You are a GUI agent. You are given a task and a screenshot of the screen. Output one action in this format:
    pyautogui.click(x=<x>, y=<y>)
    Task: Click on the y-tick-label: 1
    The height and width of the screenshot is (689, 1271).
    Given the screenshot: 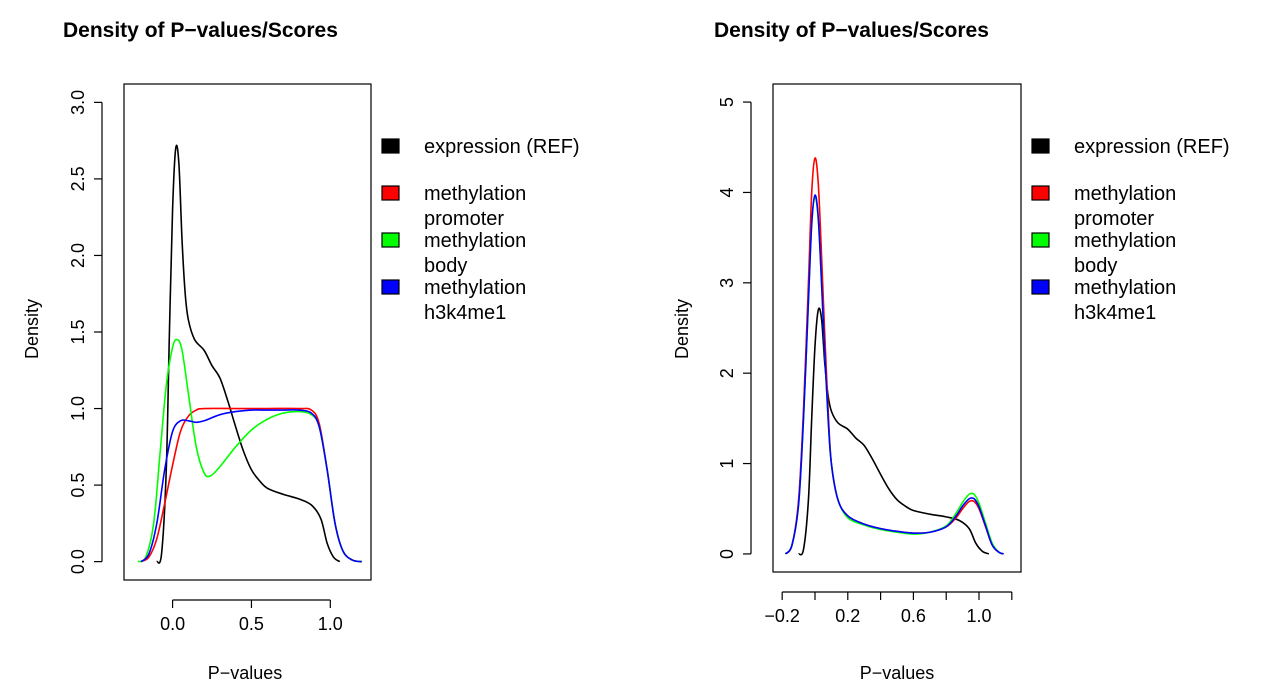 What is the action you would take?
    pyautogui.click(x=727, y=464)
    